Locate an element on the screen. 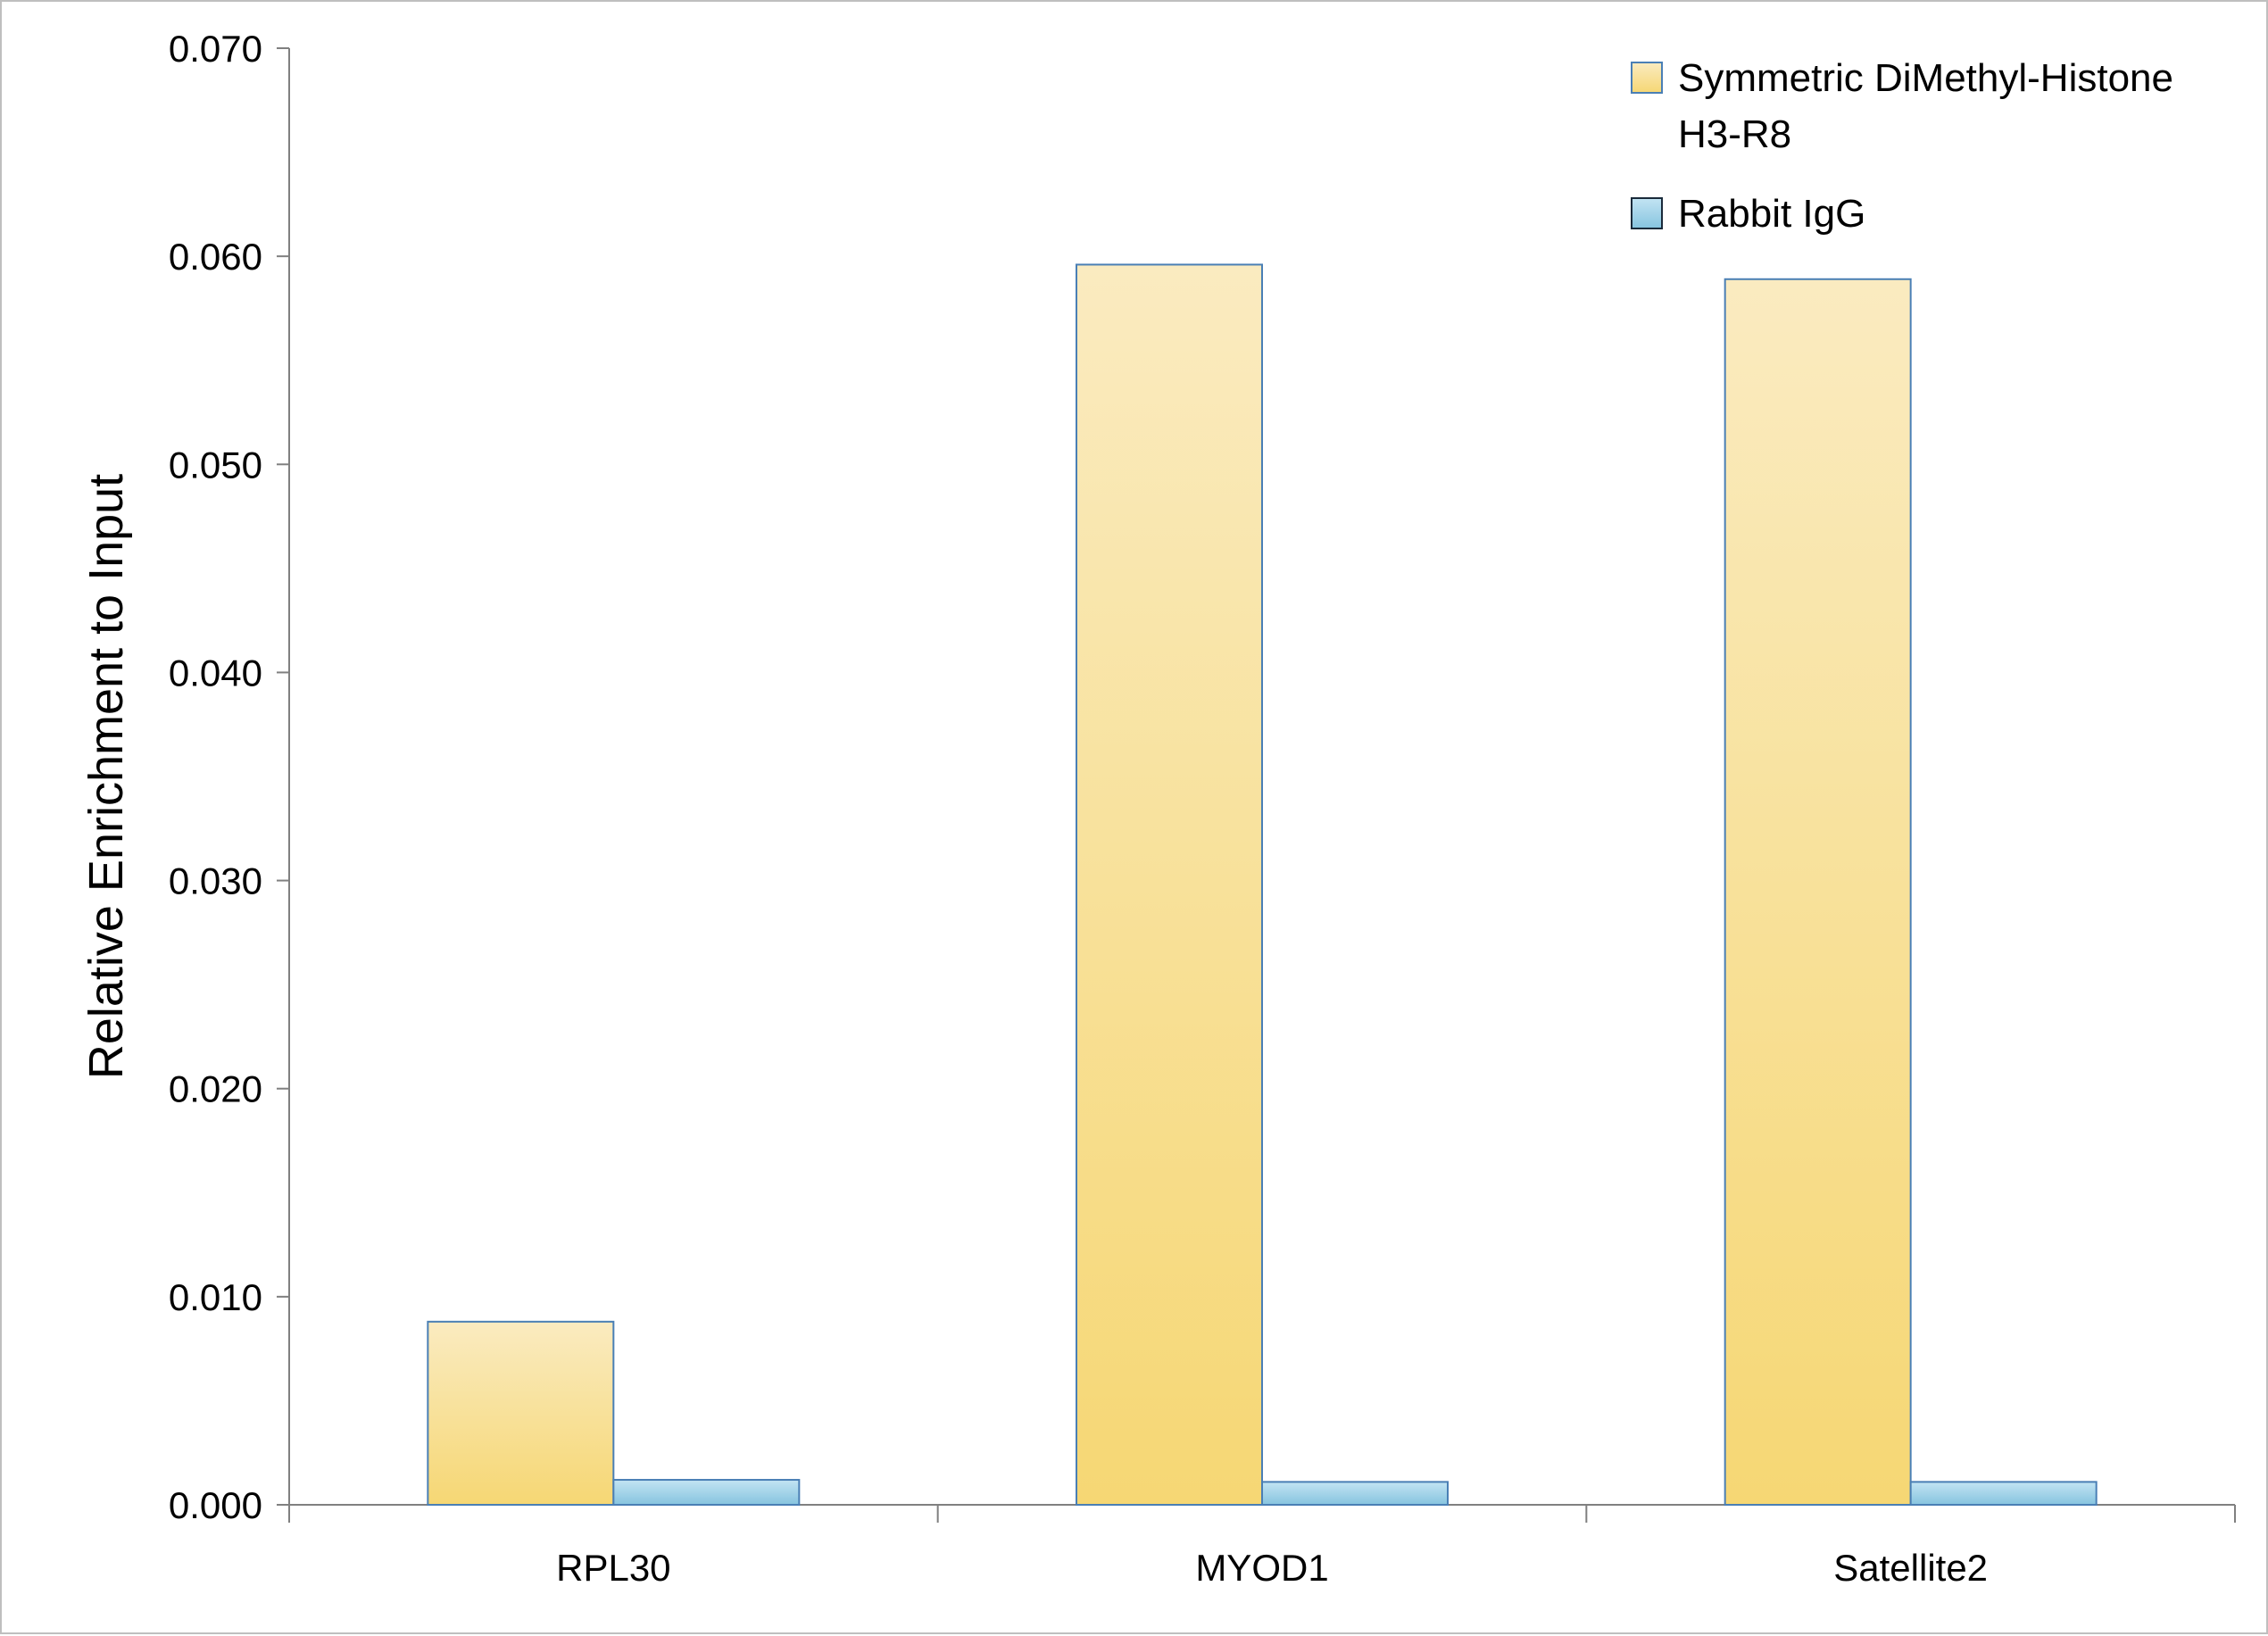  legend-label: Symmetric DiMethyl-Histone is located at coordinates (1926, 78).